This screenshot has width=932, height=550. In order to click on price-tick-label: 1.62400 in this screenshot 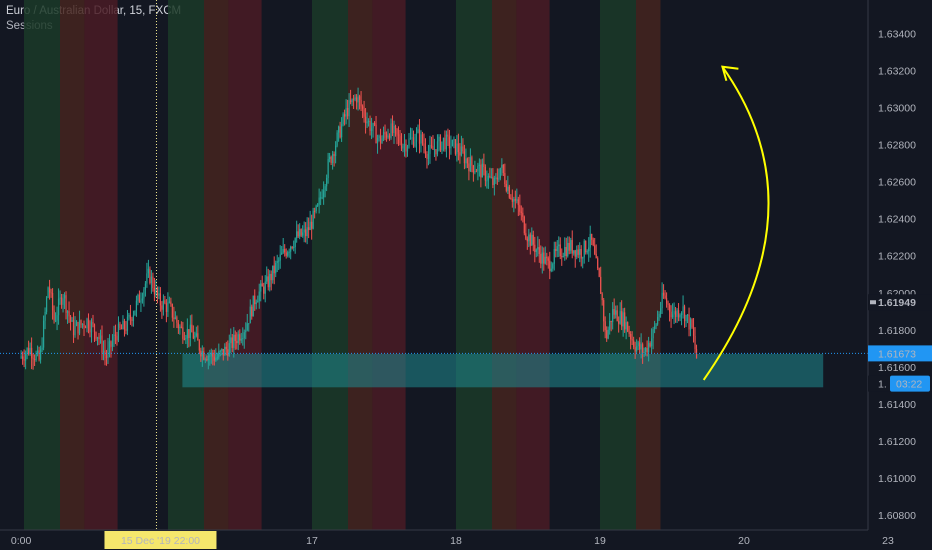, I will do `click(897, 220)`.